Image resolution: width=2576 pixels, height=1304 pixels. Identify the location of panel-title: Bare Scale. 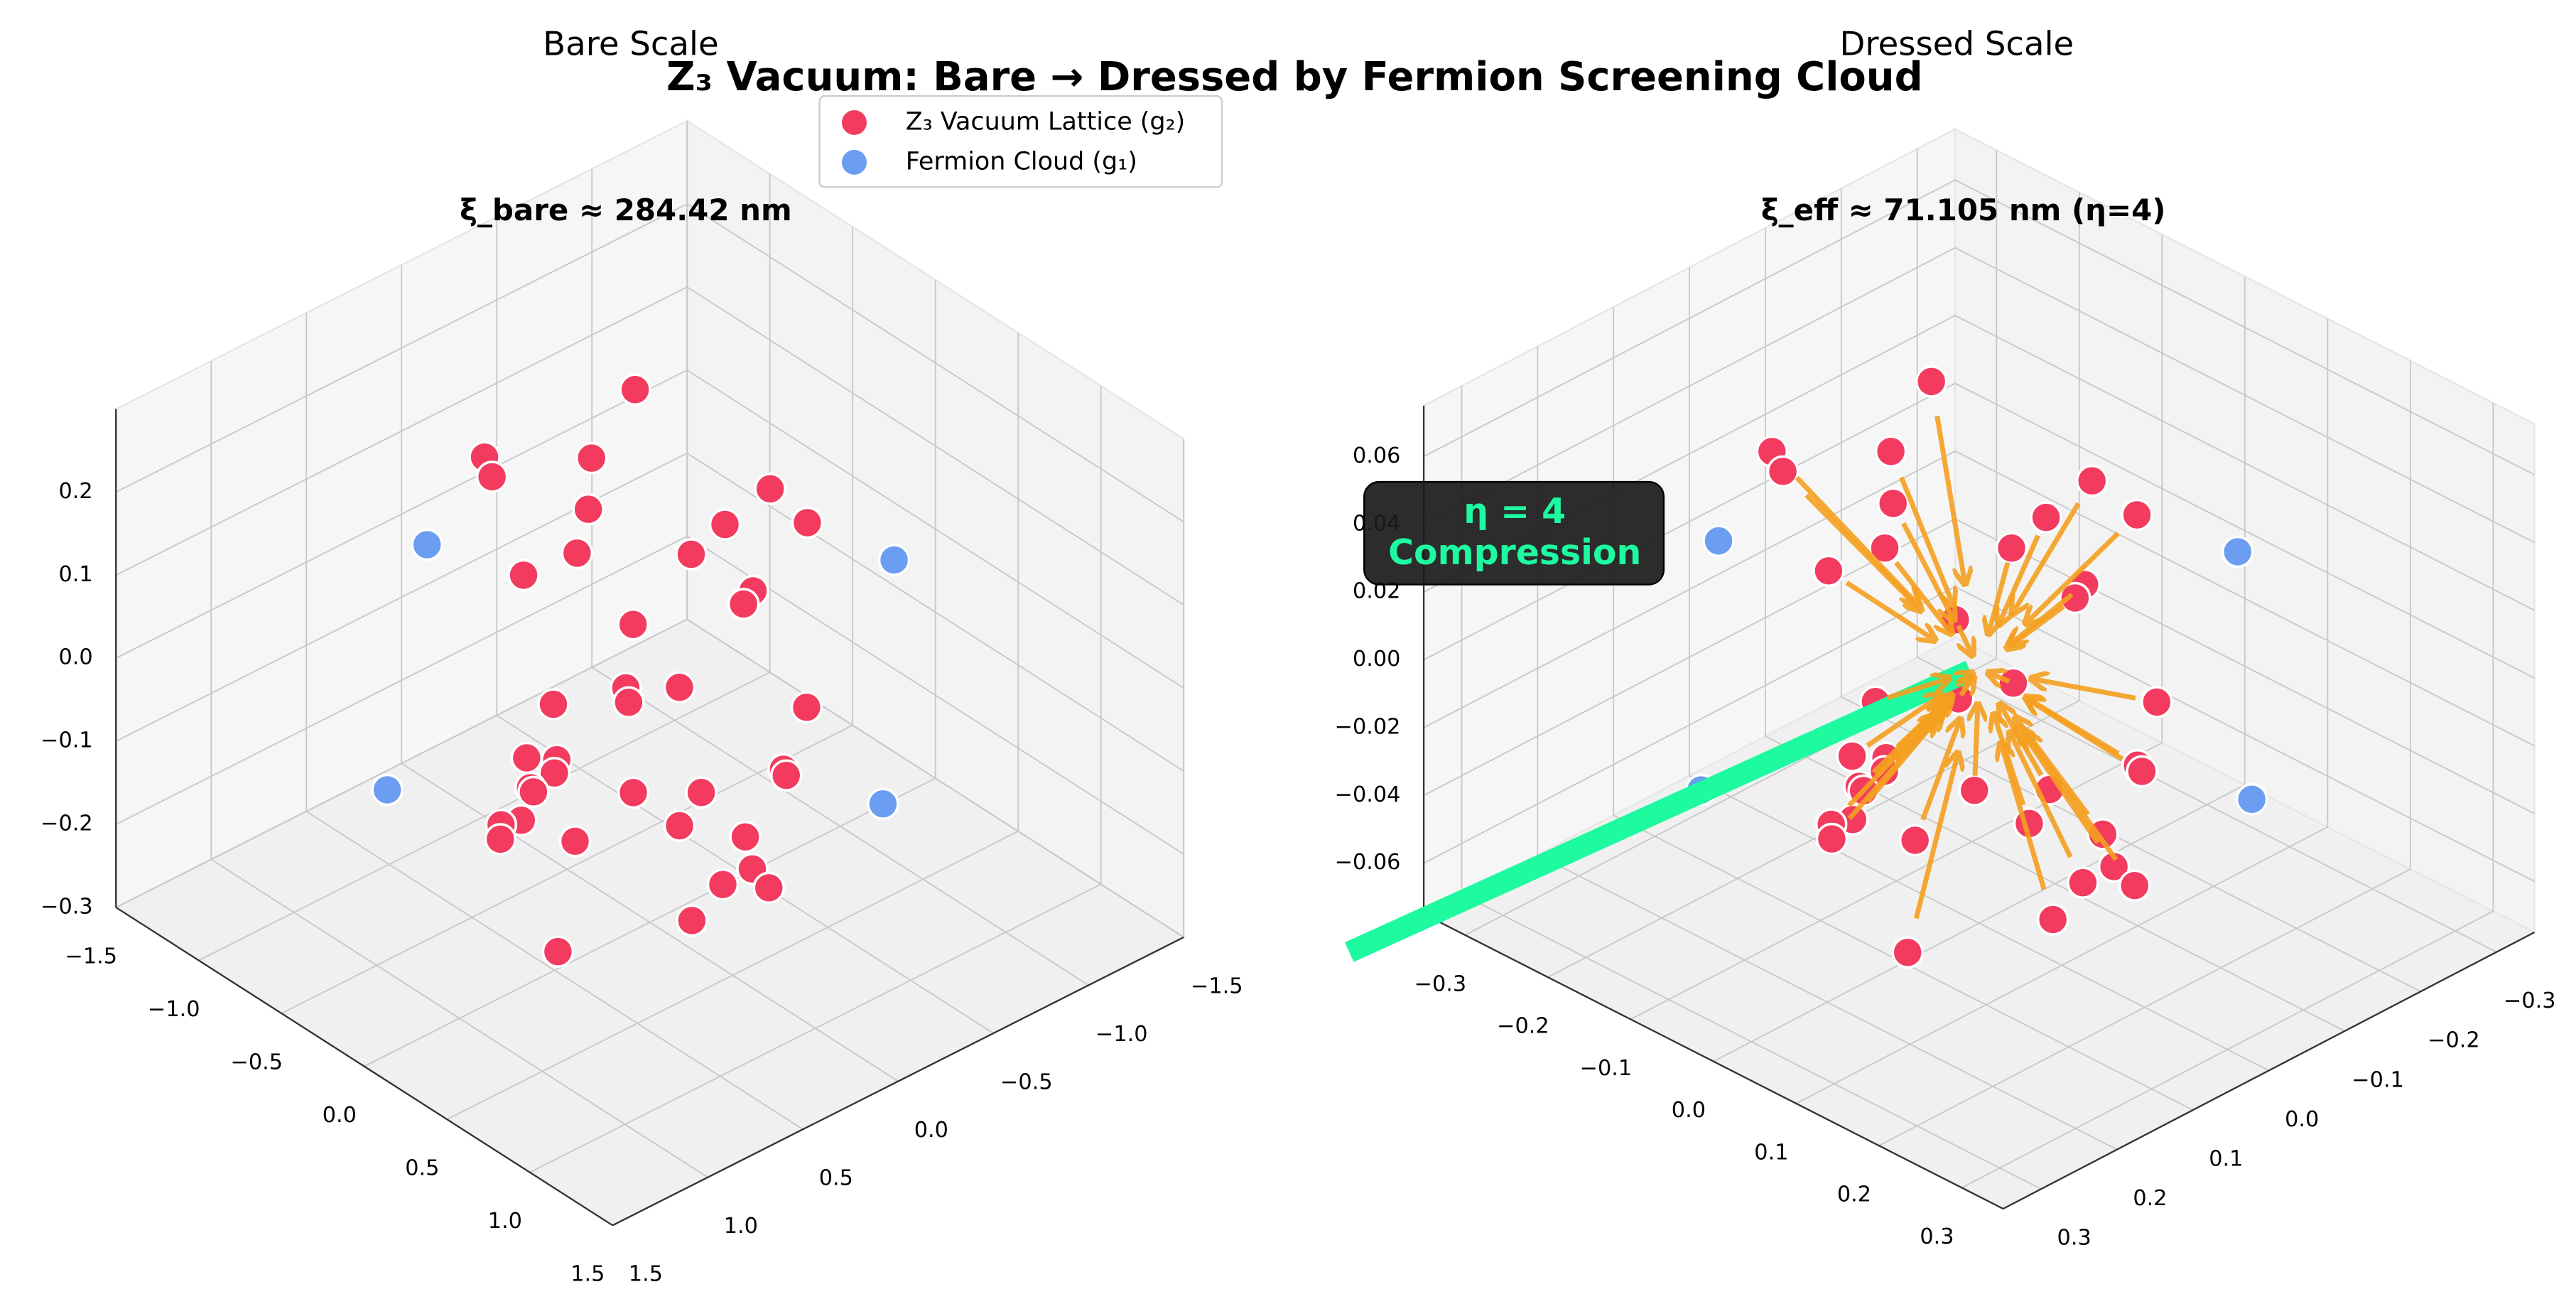
(630, 44).